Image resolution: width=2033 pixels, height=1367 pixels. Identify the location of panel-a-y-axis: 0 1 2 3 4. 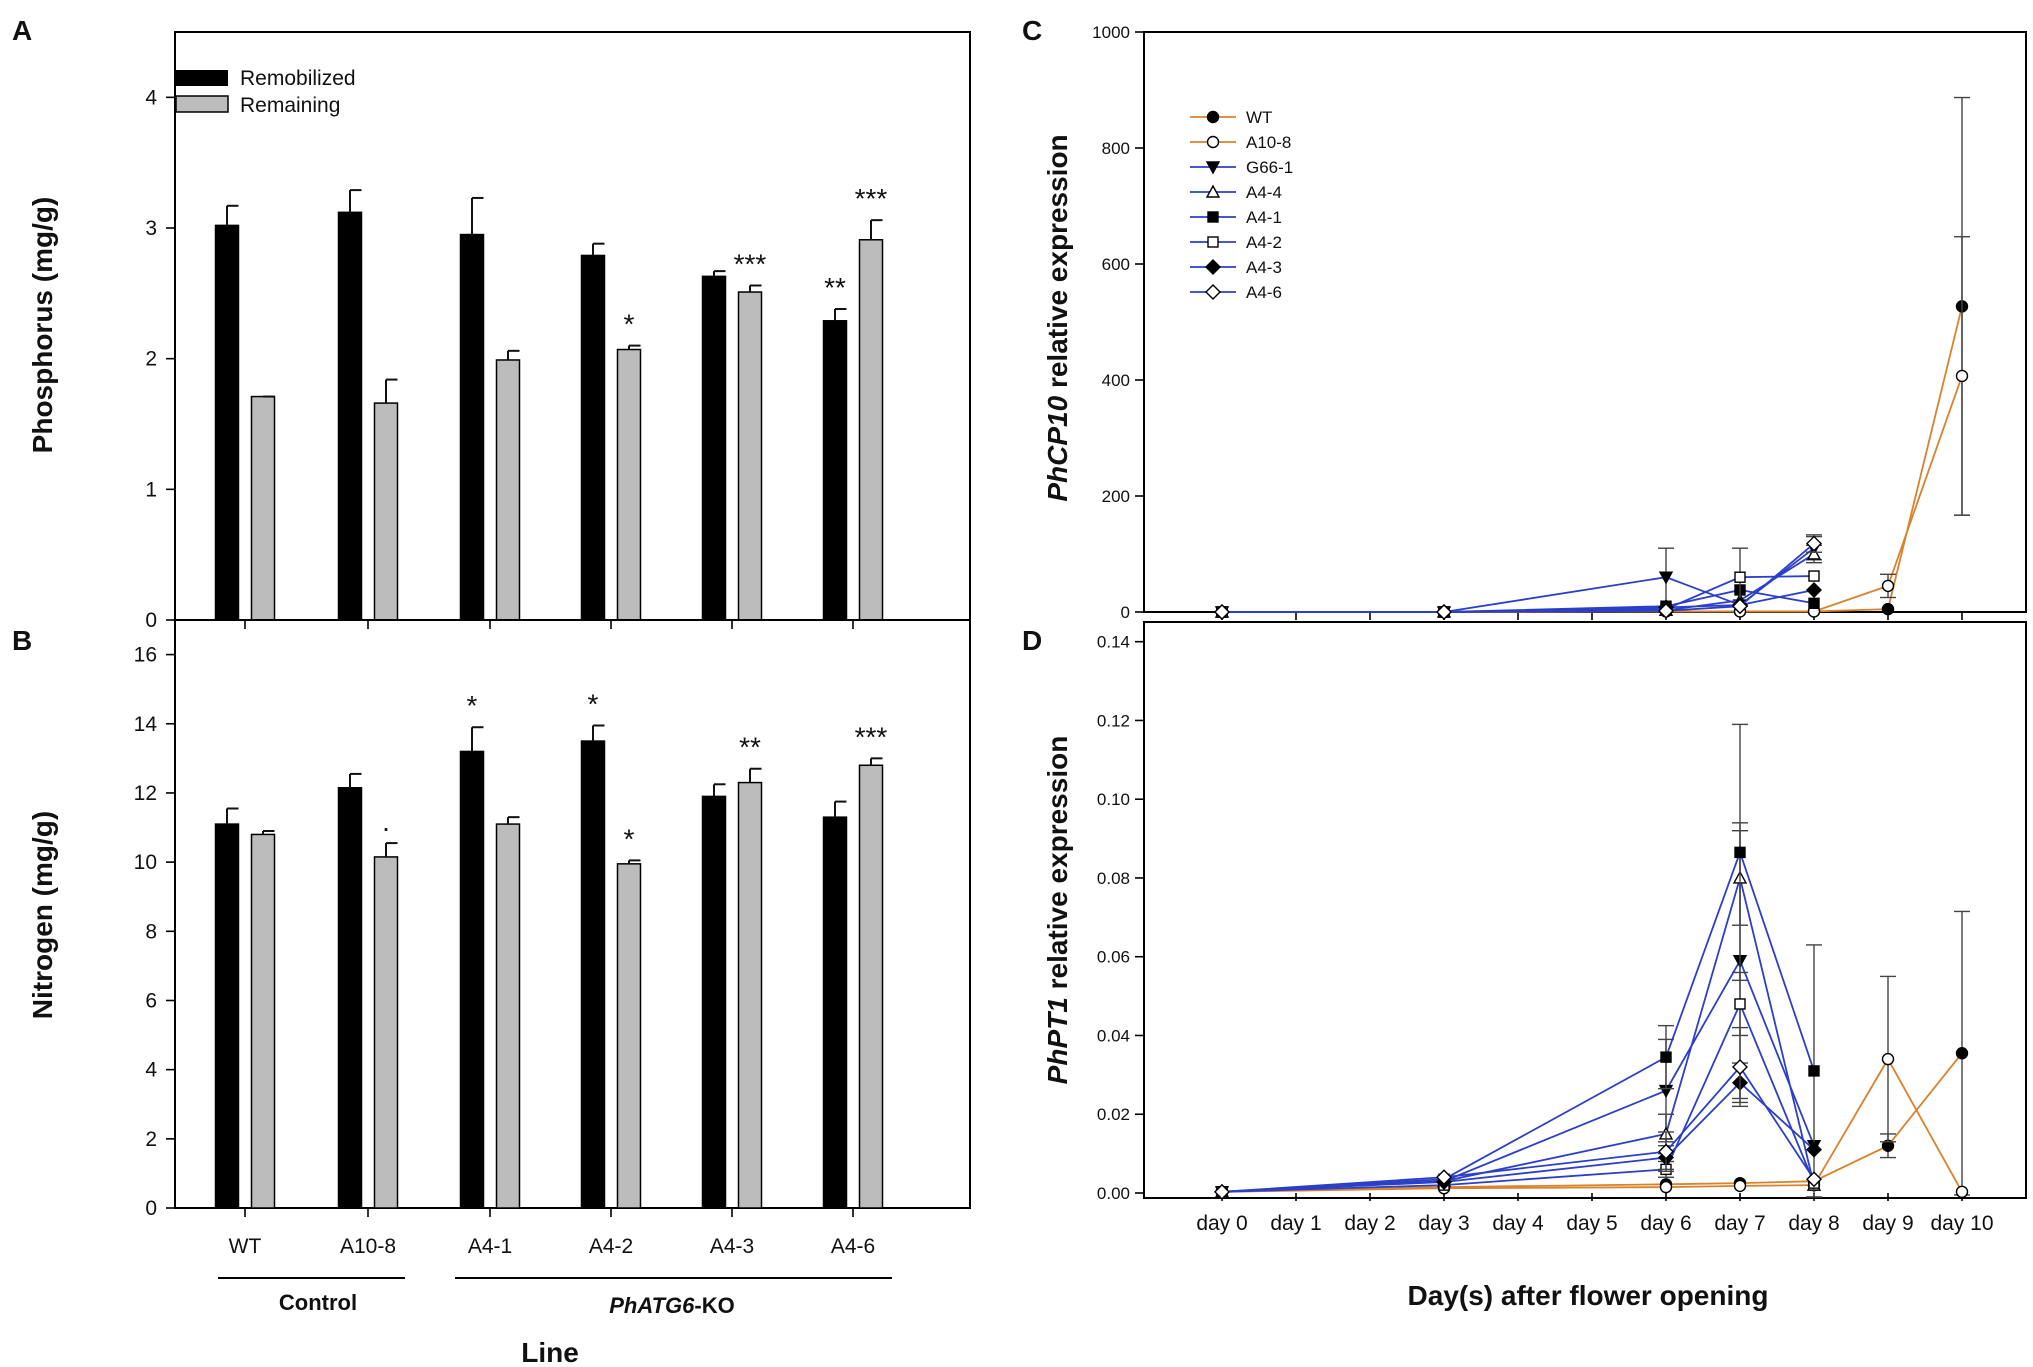
(499, 359).